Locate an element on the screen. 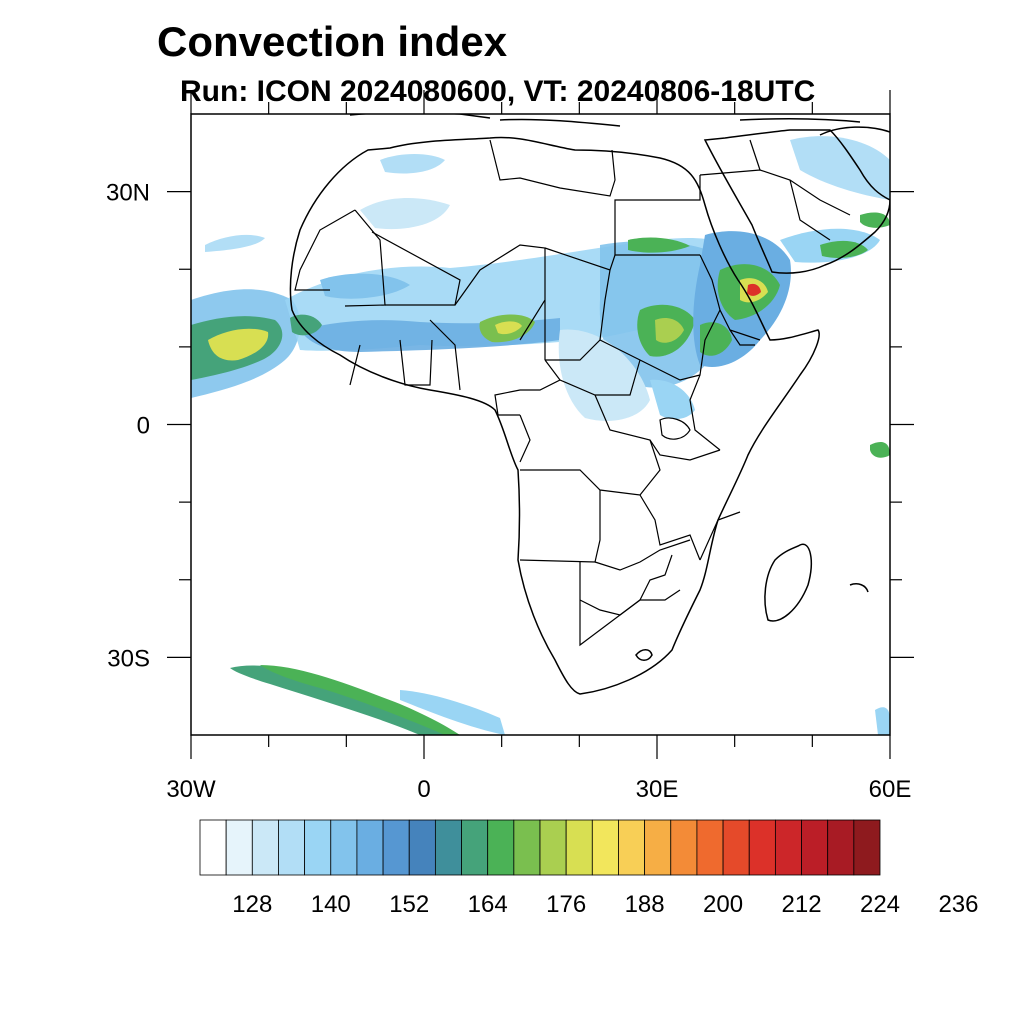  convection-southern-ocean-band is located at coordinates (345, 700).